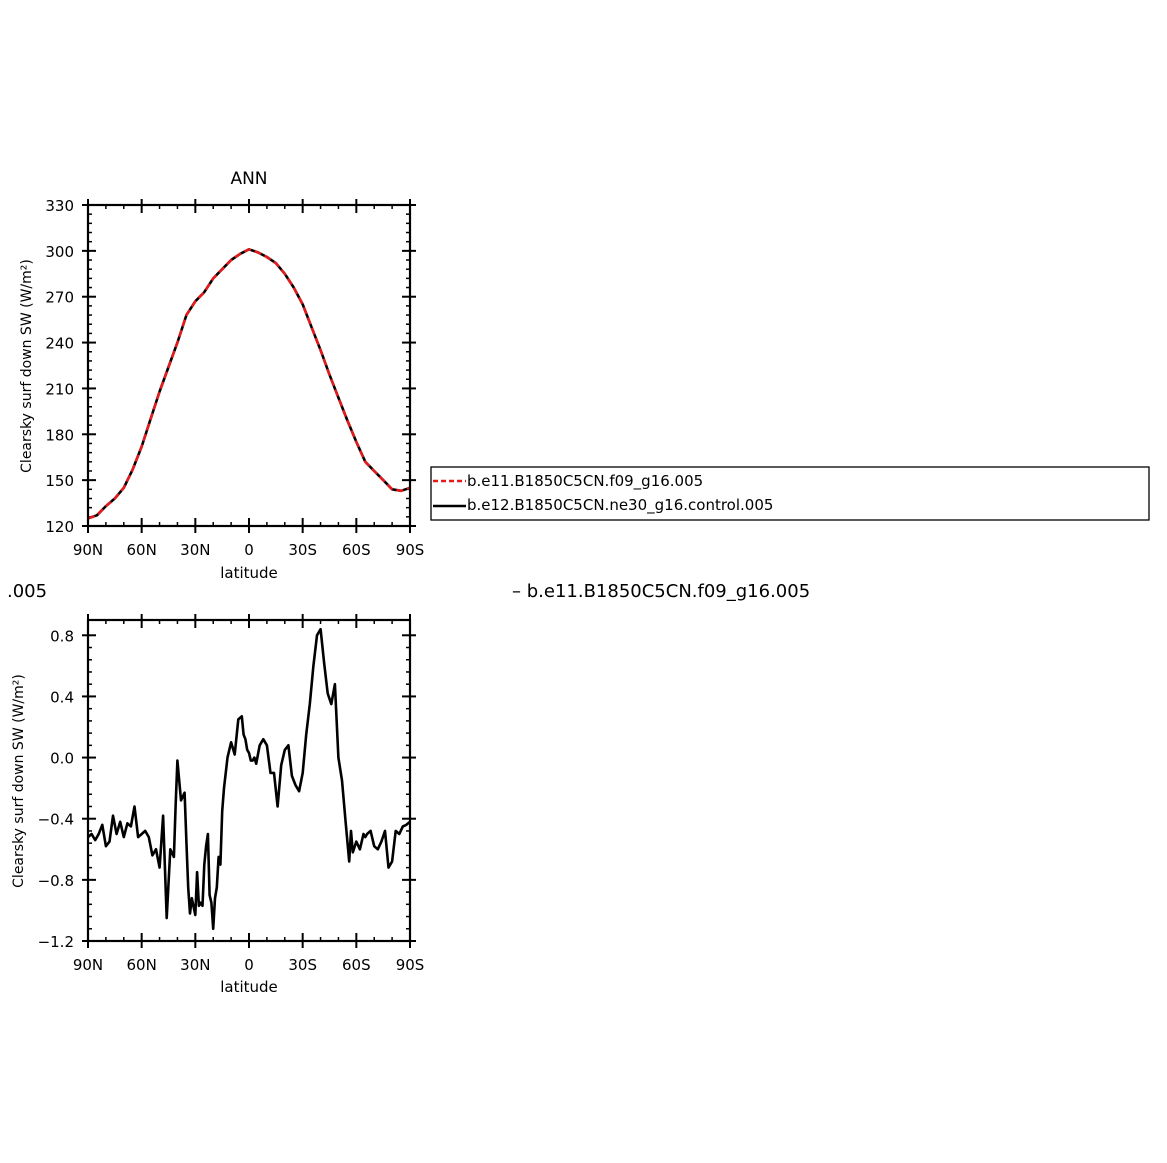 This screenshot has height=1163, width=1167. What do you see at coordinates (27, 366) in the screenshot?
I see `top-chart-ylabel: Clearsky surf down SW (W/m²)` at bounding box center [27, 366].